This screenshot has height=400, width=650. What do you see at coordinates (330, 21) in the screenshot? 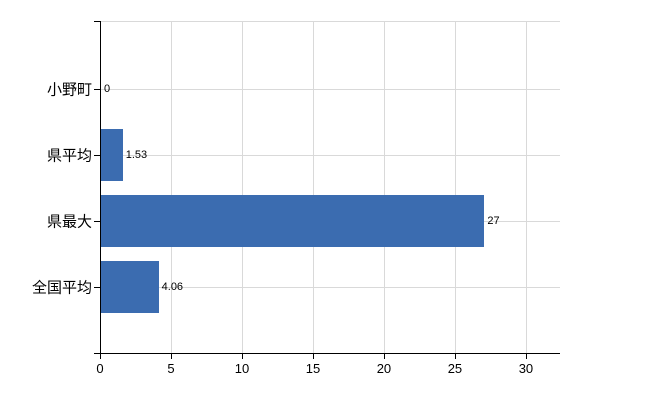
I see `plot-top-gridline` at bounding box center [330, 21].